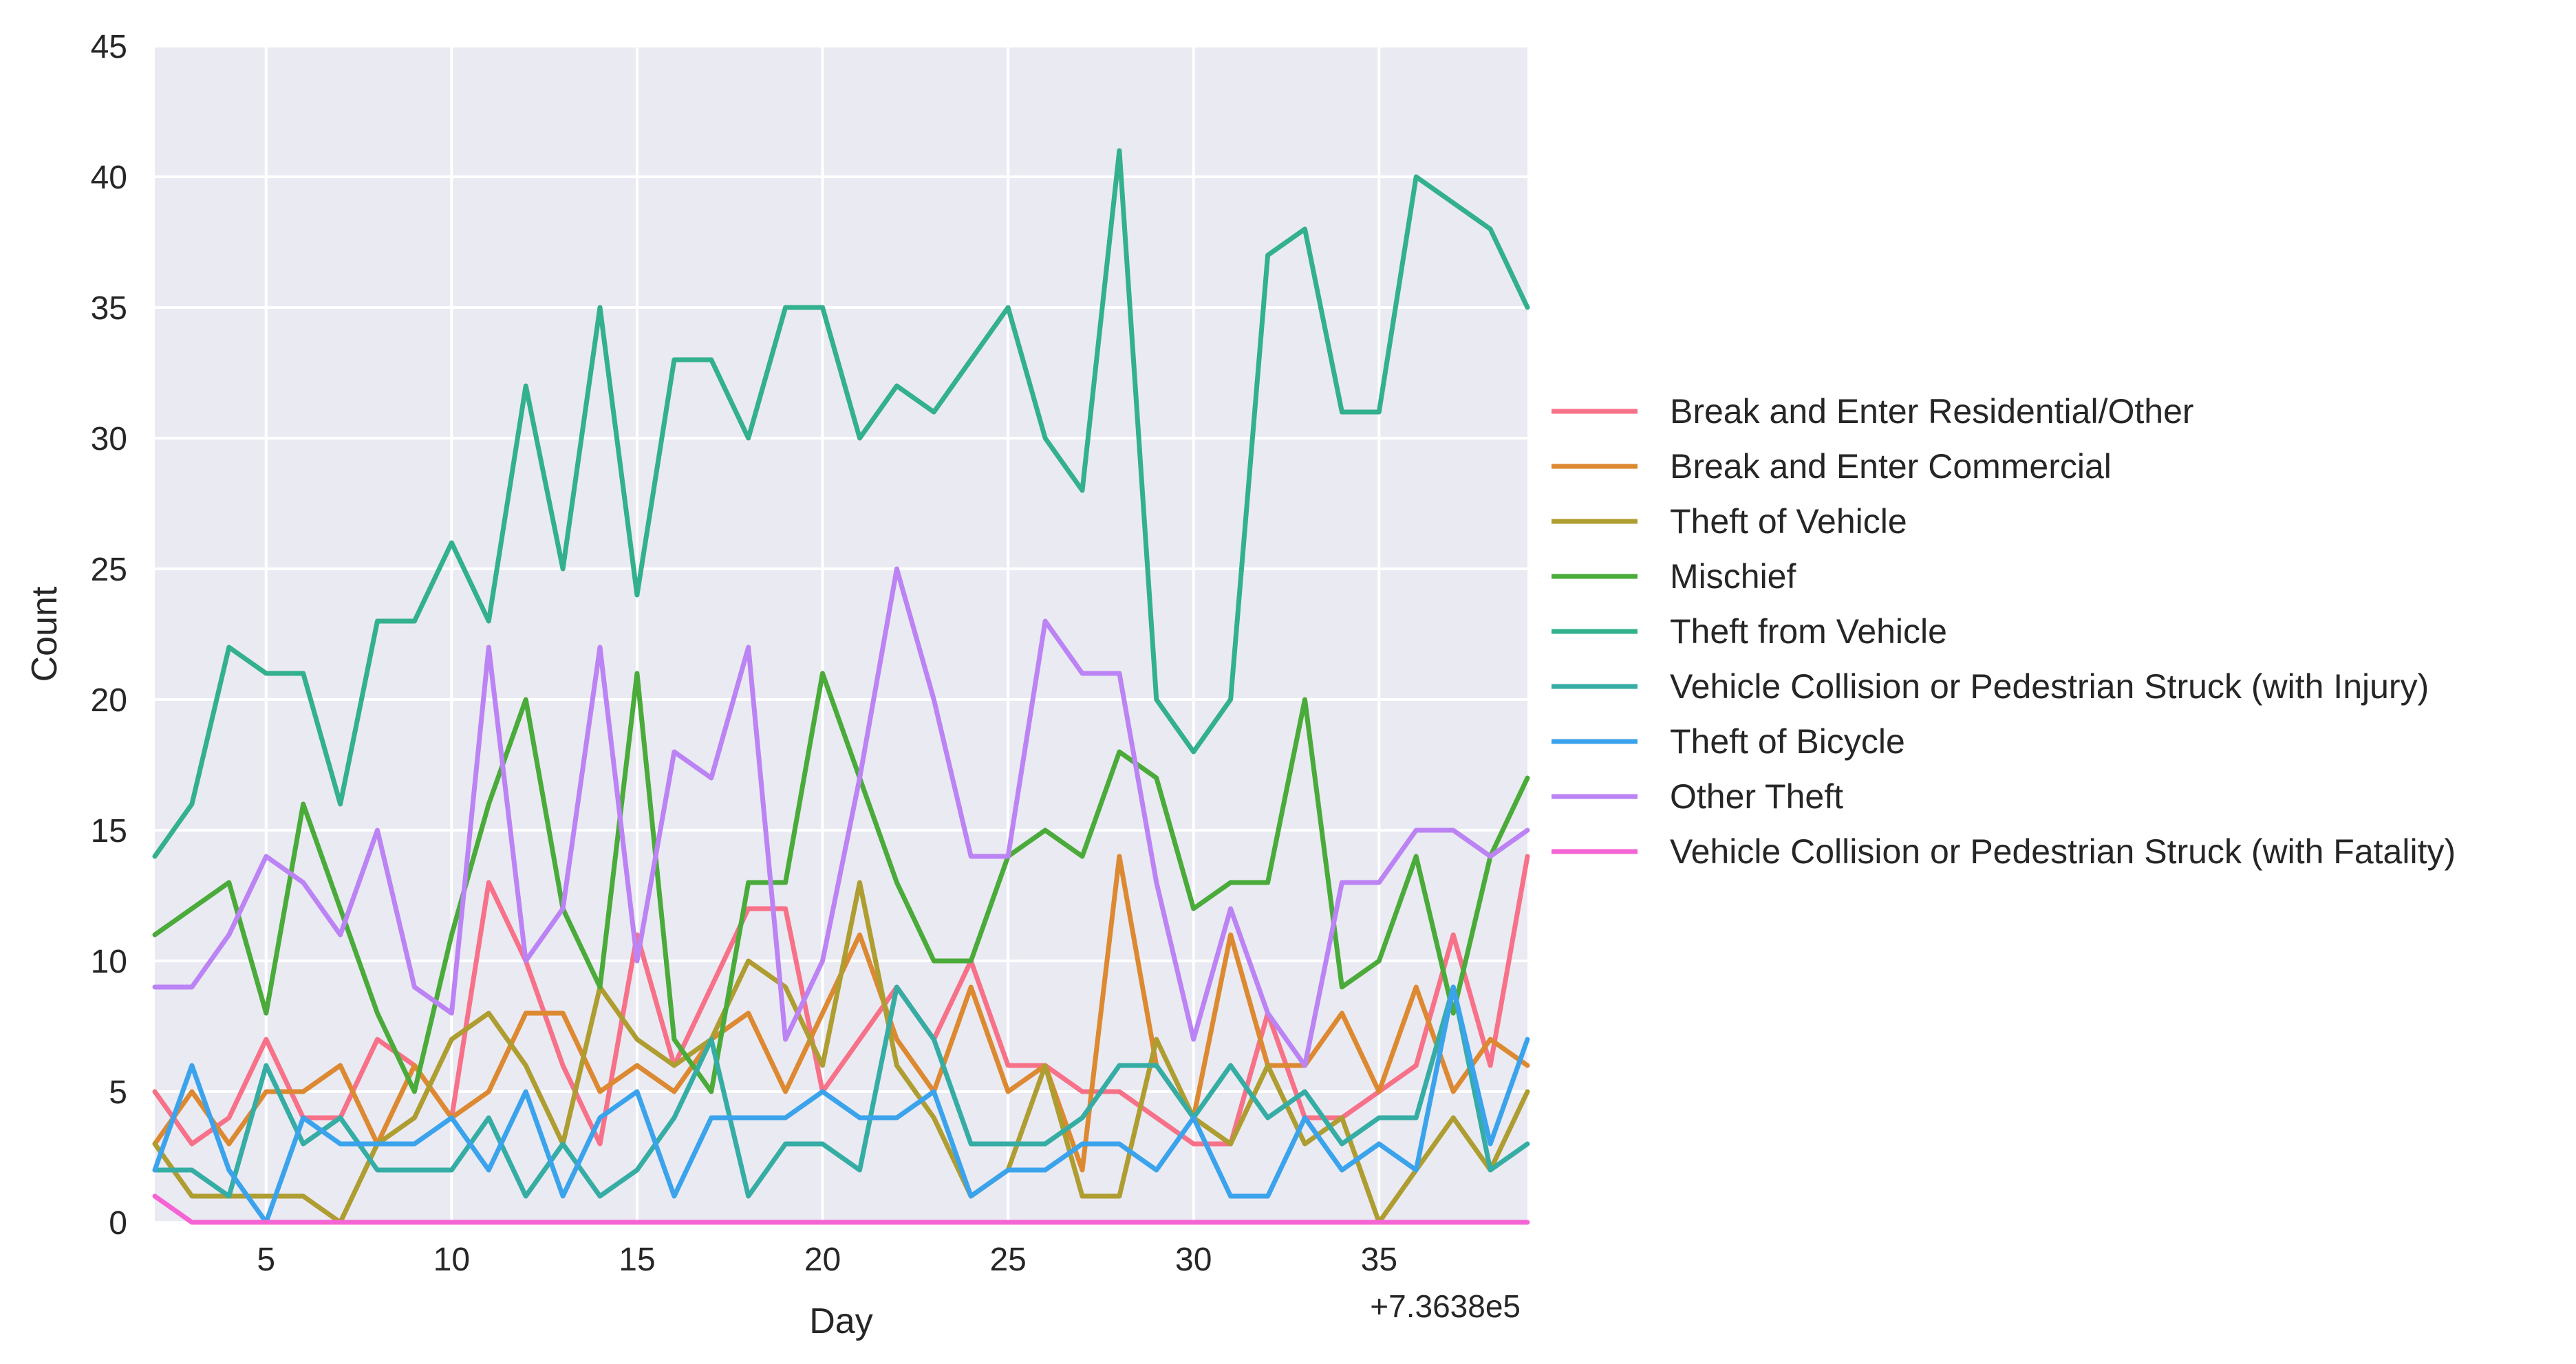 This screenshot has height=1364, width=2576. Describe the element at coordinates (109, 178) in the screenshot. I see `y-tick-label: 40` at that location.